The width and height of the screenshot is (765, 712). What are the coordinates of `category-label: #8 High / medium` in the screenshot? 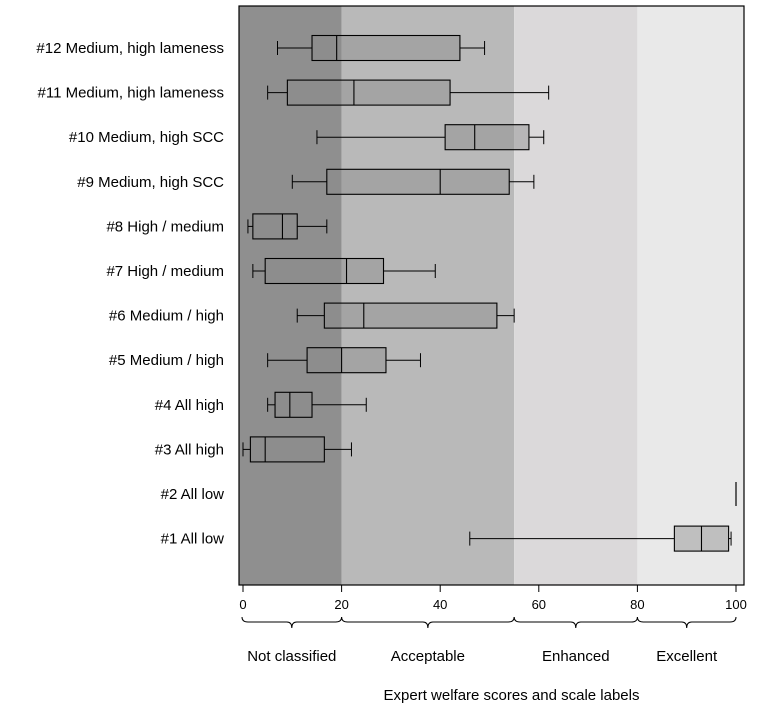 It's located at (165, 226).